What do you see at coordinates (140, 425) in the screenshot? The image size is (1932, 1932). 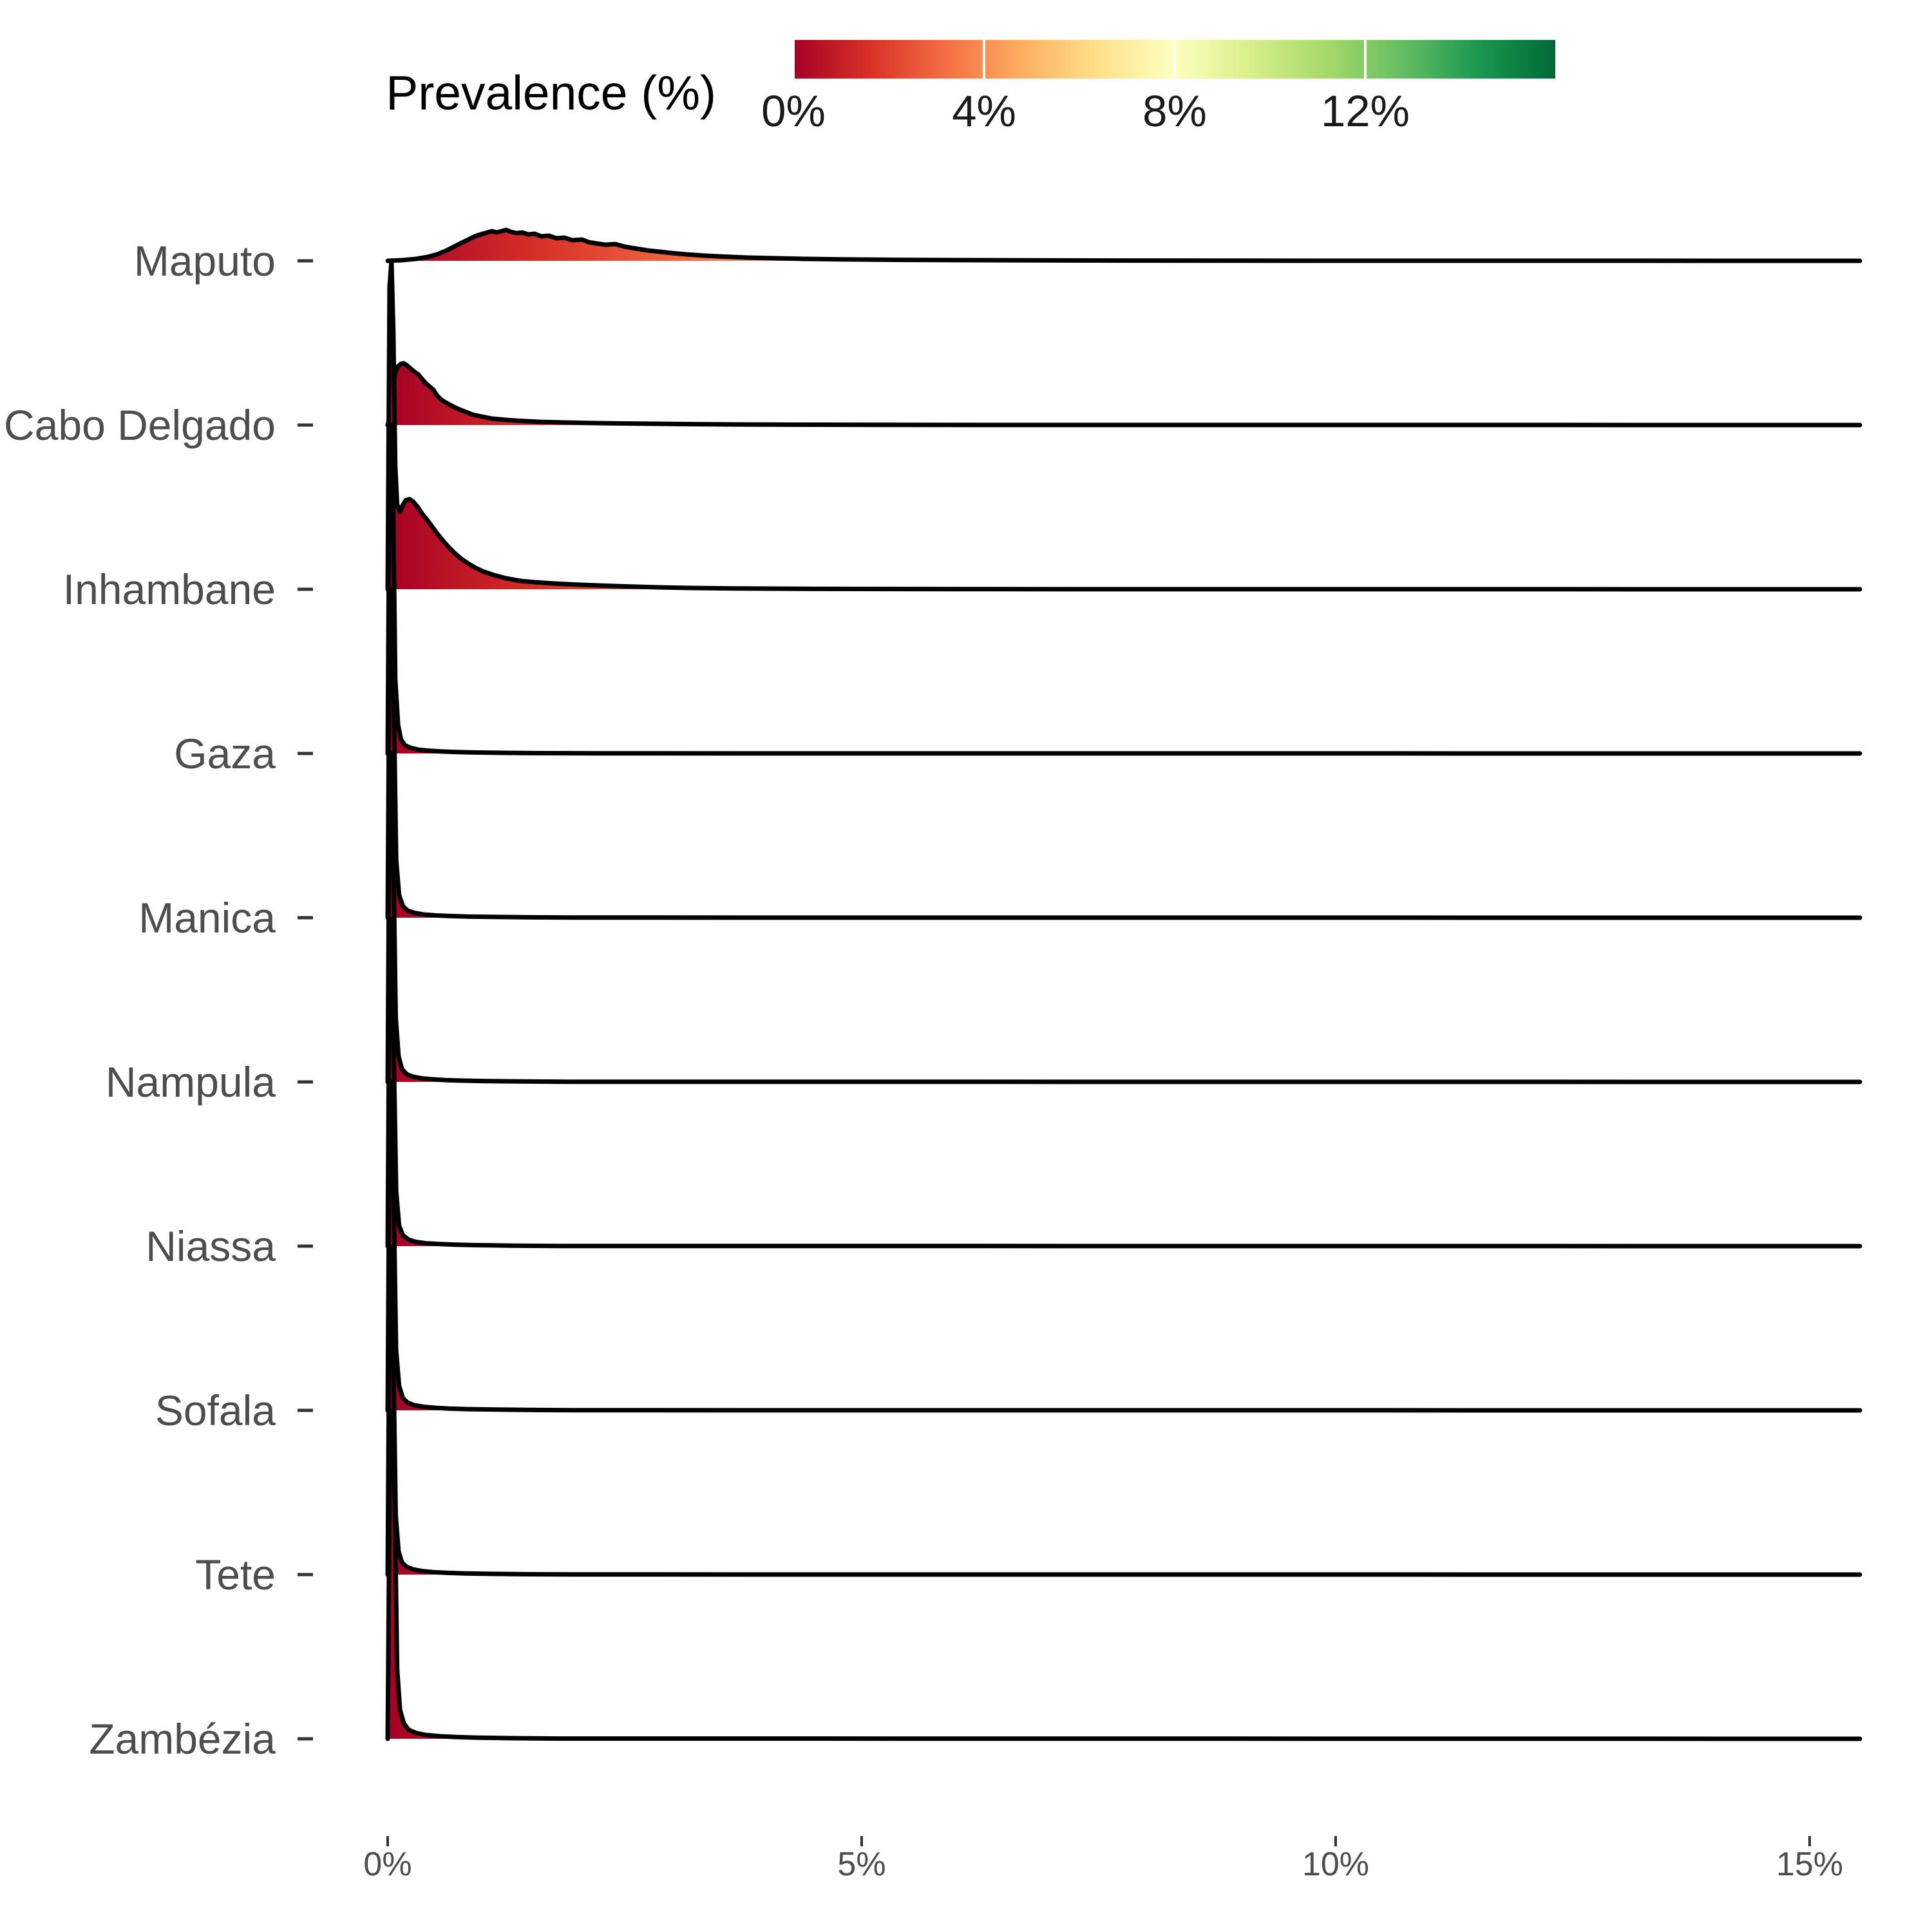 I see `y-axis-label-cabo-delgado: Cabo Delgado` at bounding box center [140, 425].